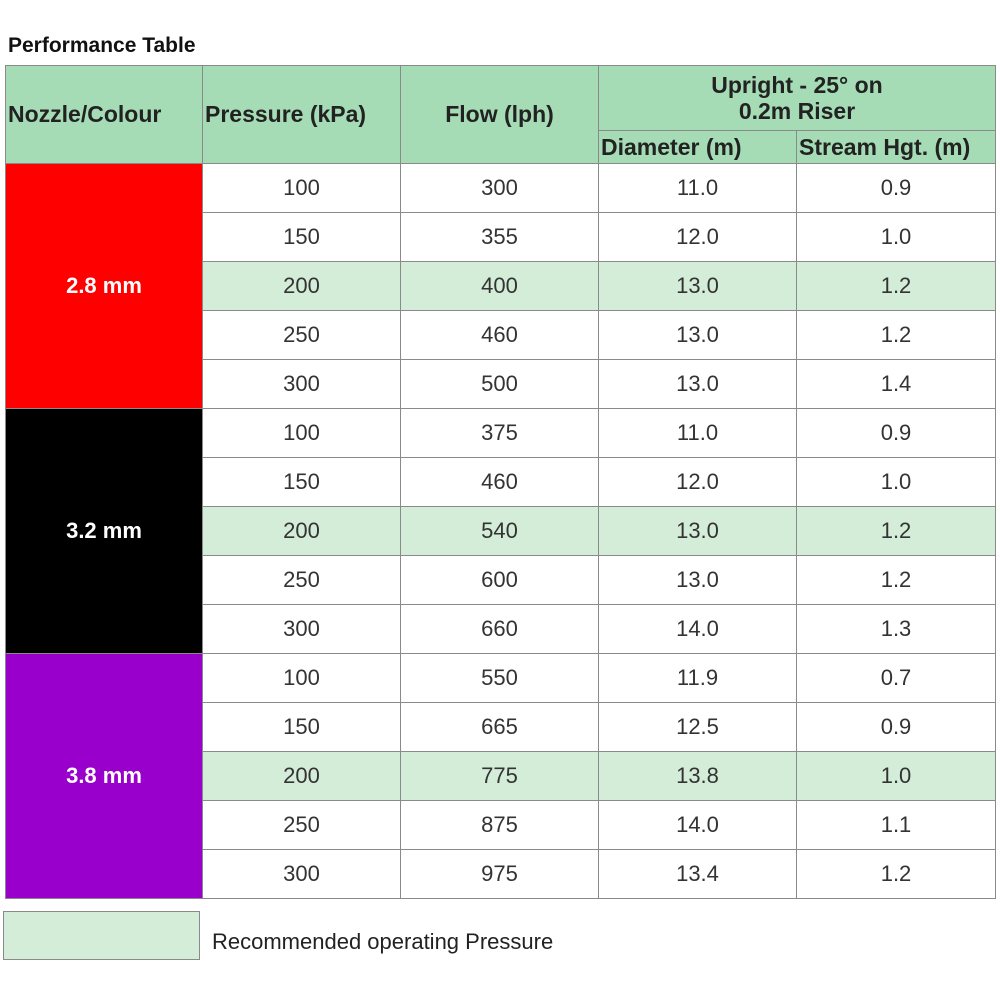 The width and height of the screenshot is (1000, 1000). Describe the element at coordinates (104, 114) in the screenshot. I see `column-header: Nozzle/Colour` at that location.